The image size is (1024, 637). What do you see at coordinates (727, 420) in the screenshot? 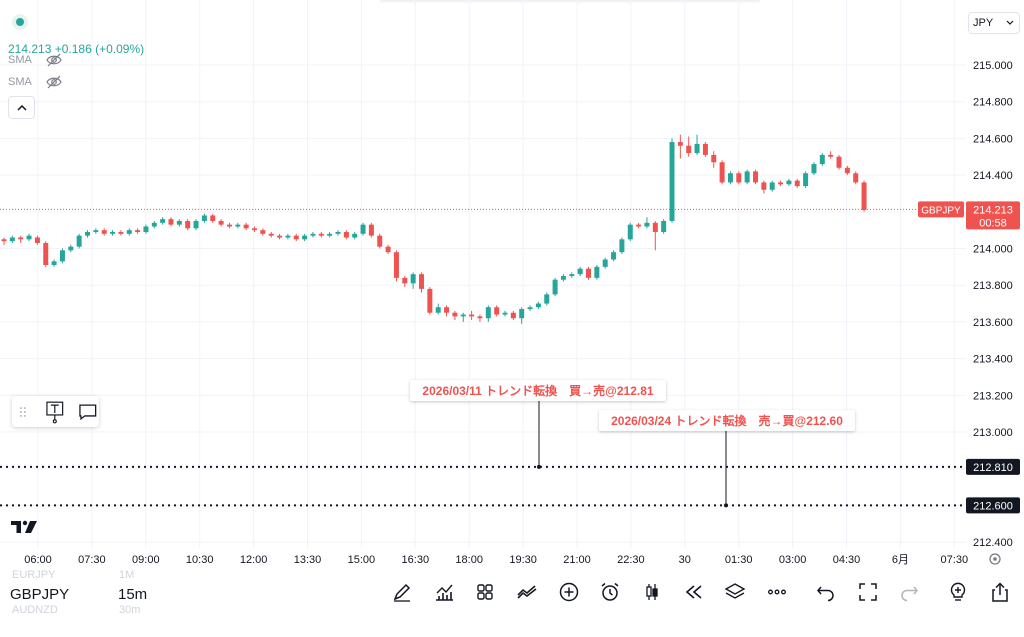
I see `annotation-label-2: 2026/03/24 トレンド転換 売→買@212.60` at bounding box center [727, 420].